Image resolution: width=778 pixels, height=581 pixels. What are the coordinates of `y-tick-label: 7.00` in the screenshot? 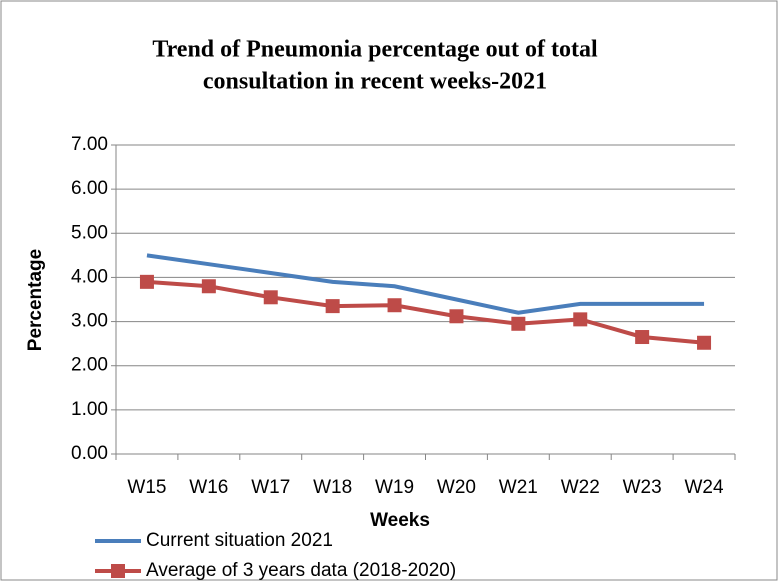 It's located at (89, 144).